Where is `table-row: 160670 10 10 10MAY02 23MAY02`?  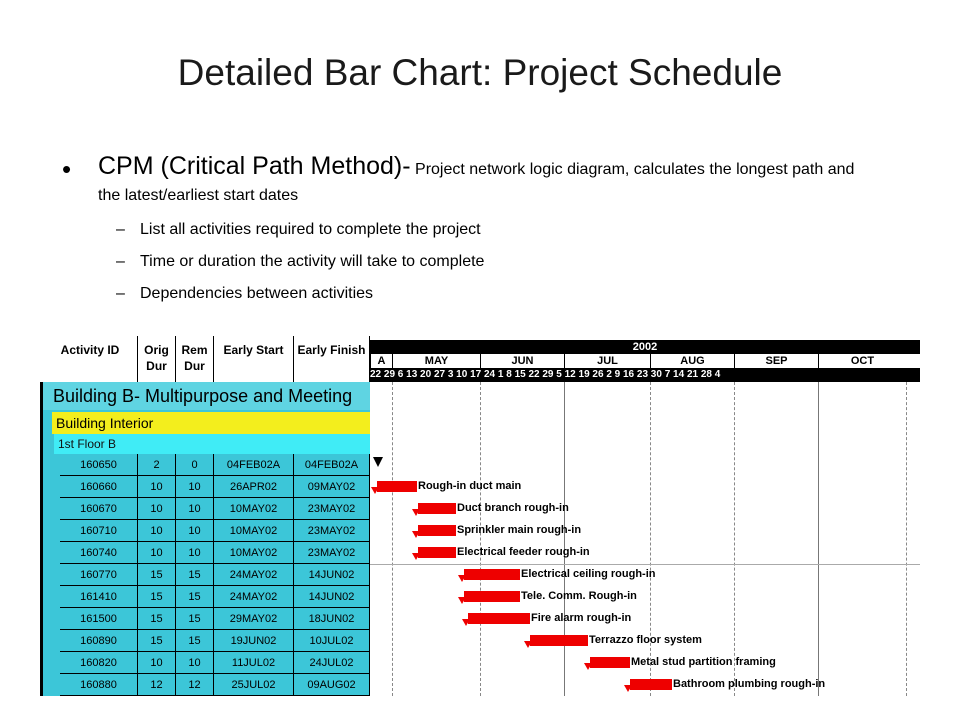 table-row: 160670 10 10 10MAY02 23MAY02 is located at coordinates (215, 509).